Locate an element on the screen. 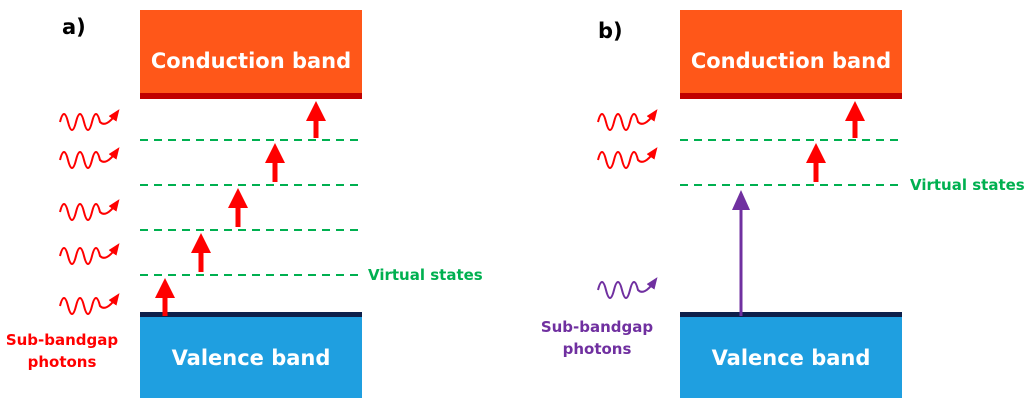 The width and height of the screenshot is (1032, 398). panel-a-label: a) is located at coordinates (74, 27).